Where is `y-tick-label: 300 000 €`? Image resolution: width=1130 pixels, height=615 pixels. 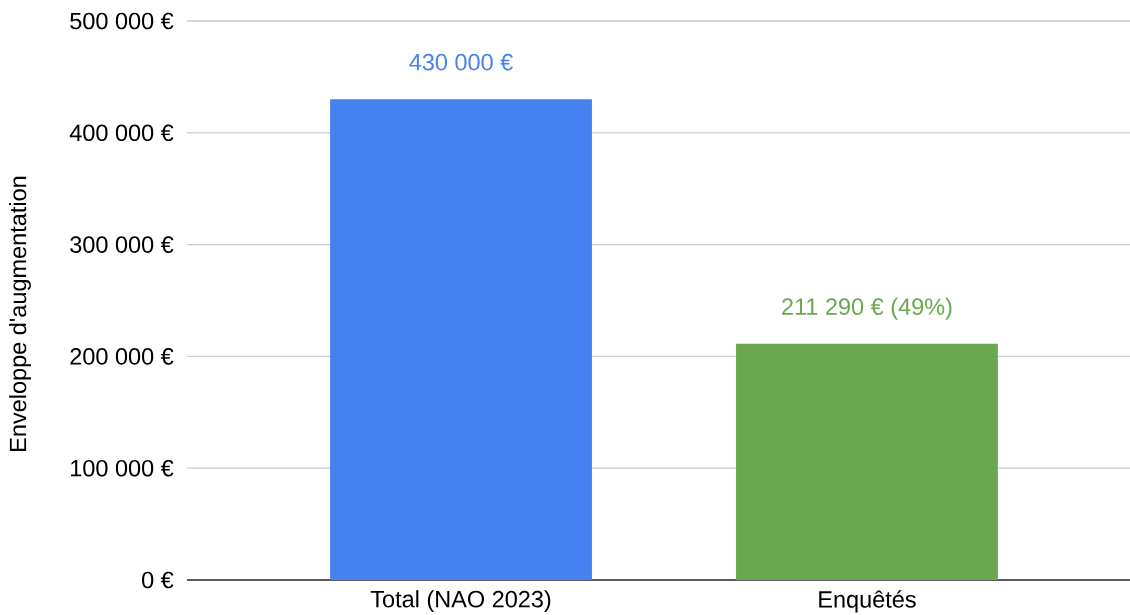
y-tick-label: 300 000 € is located at coordinates (122, 244).